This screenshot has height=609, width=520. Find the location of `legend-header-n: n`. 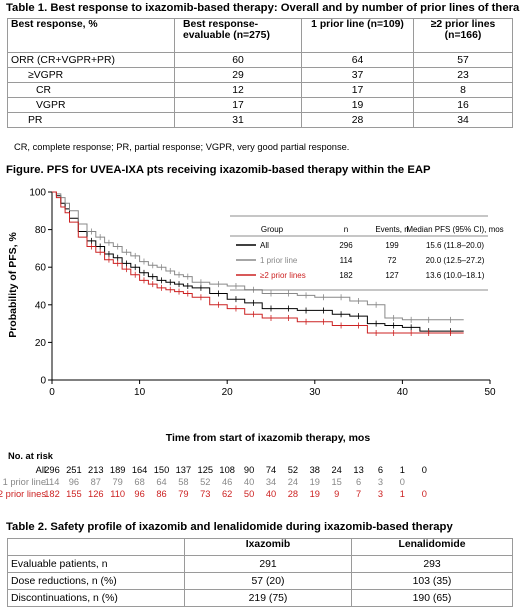

legend-header-n: n is located at coordinates (346, 229).